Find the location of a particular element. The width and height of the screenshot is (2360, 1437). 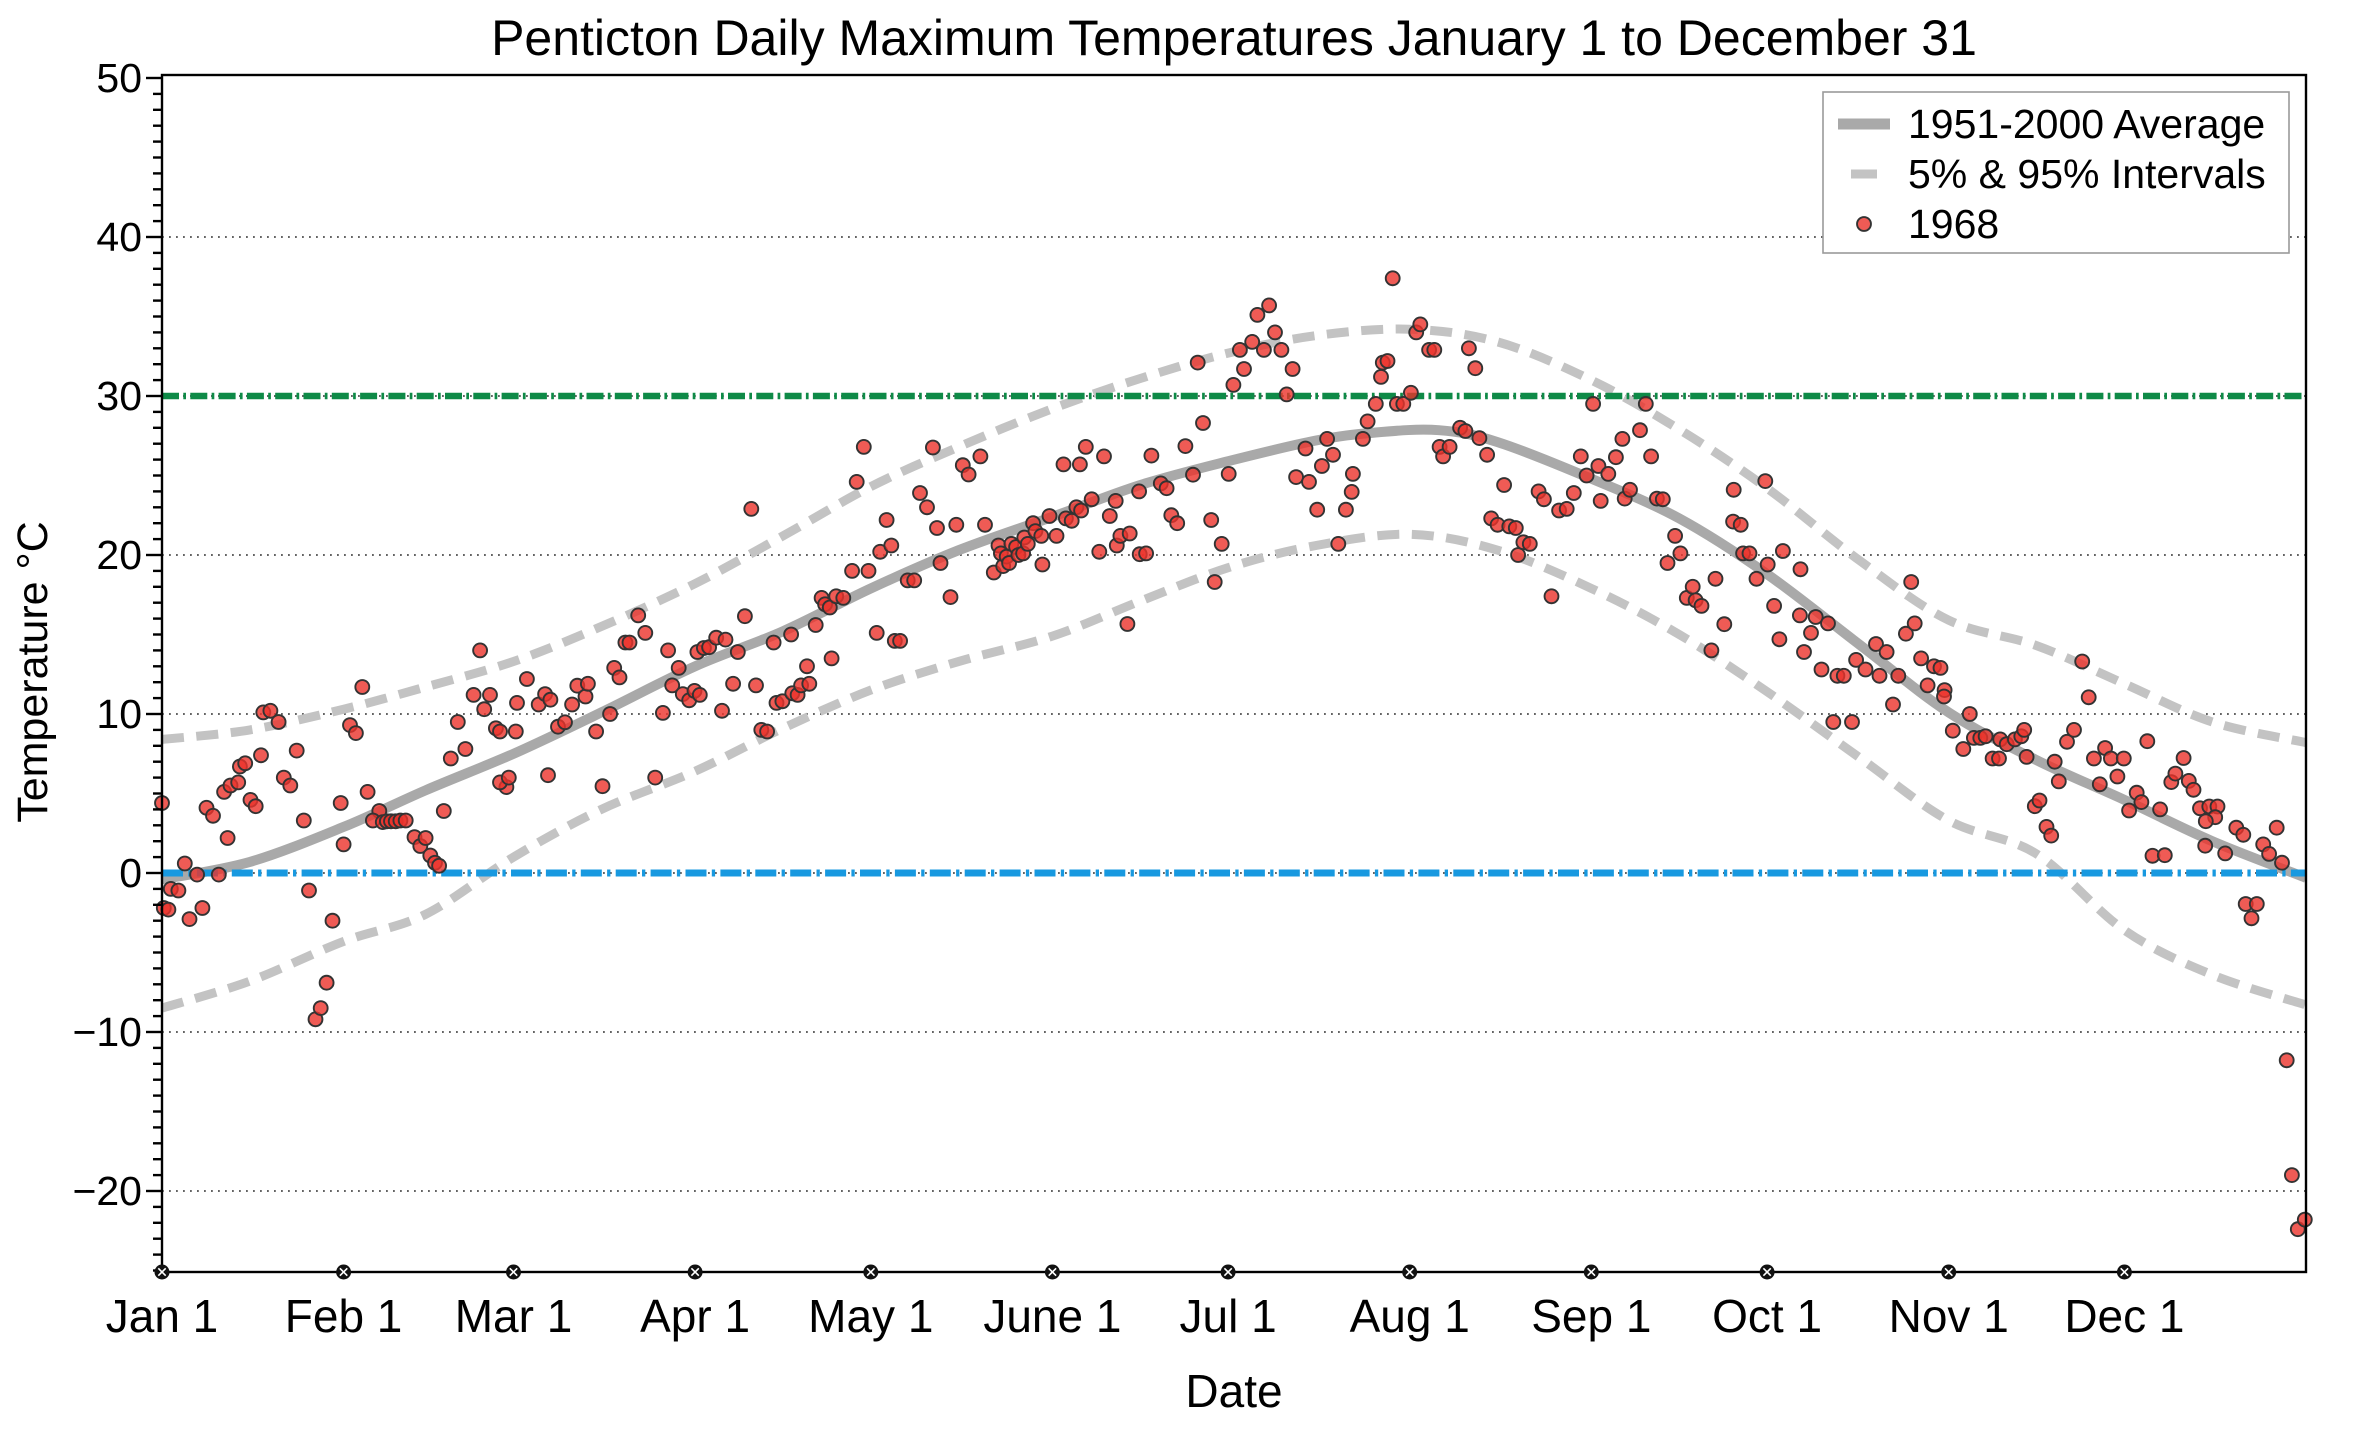

svg-text: Apr 1 is located at coordinates (695, 1316).